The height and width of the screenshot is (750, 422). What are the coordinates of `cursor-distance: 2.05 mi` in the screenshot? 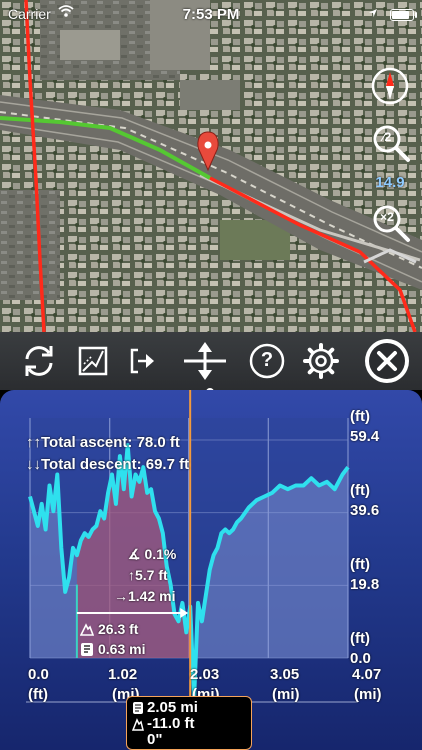 It's located at (172, 707).